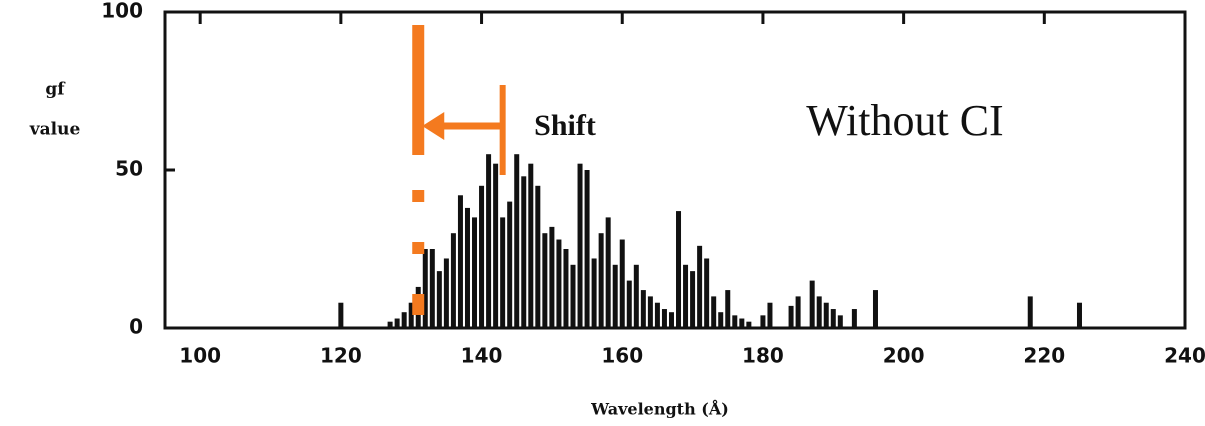 This screenshot has height=426, width=1205. I want to click on y-axis-label: gf, so click(55, 90).